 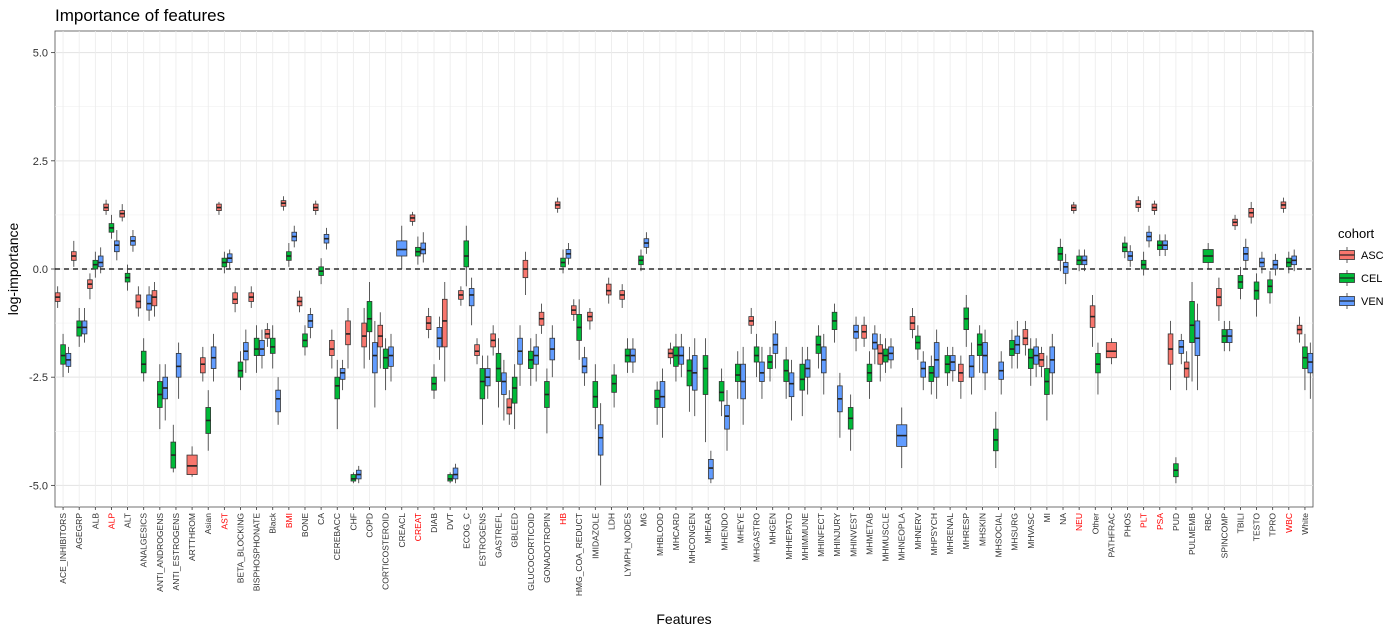 I want to click on x-tick-label: MG, so click(x=644, y=520).